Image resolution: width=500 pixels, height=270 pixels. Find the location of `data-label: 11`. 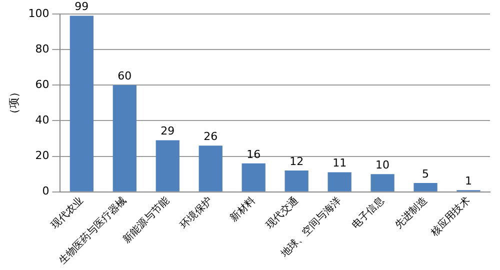

data-label: 11 is located at coordinates (339, 163).